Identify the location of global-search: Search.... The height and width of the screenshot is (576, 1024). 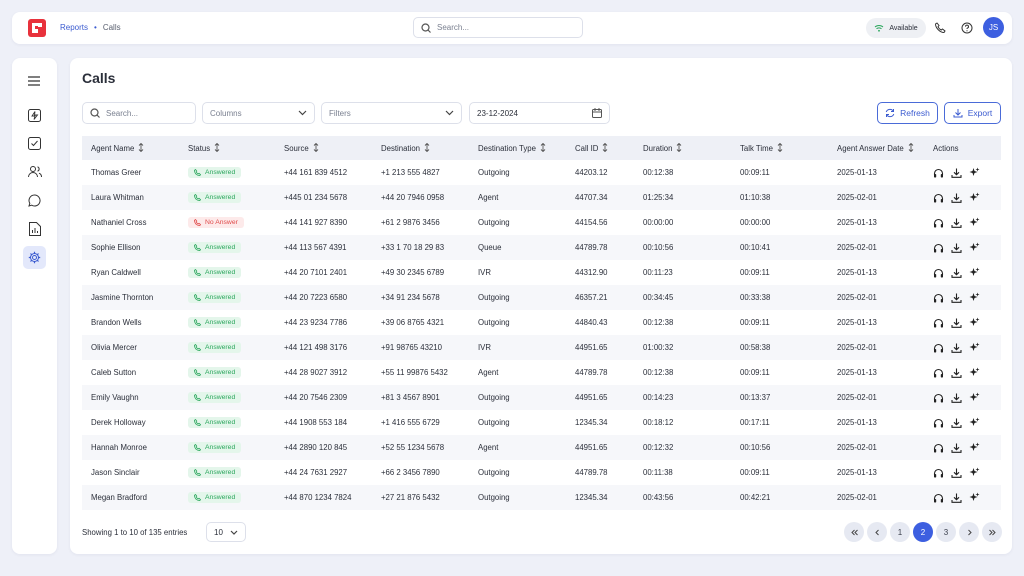
(498, 27).